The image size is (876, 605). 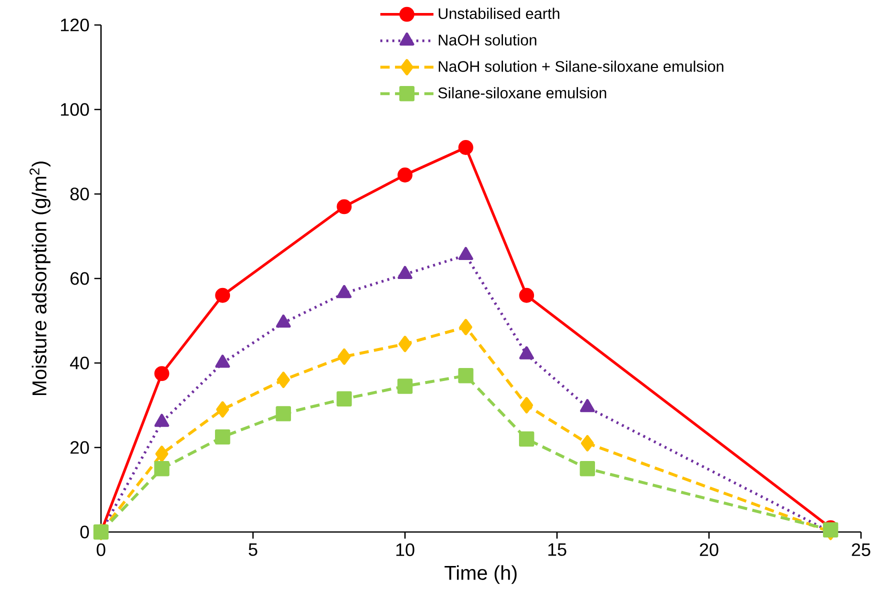 What do you see at coordinates (74, 25) in the screenshot?
I see `y-tick-label: 120` at bounding box center [74, 25].